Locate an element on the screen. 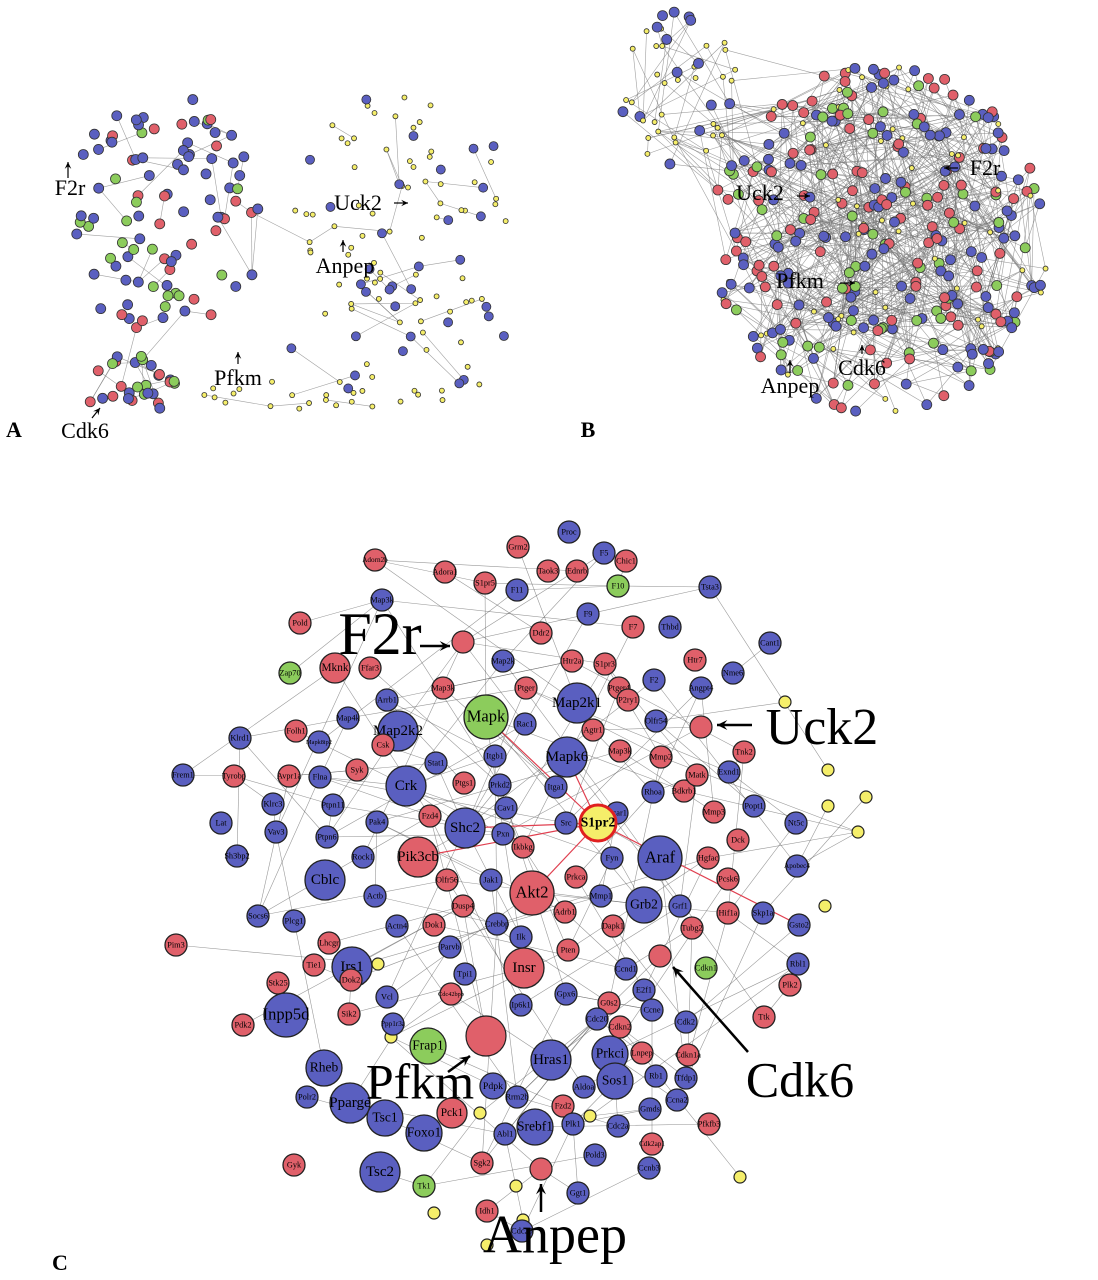 The height and width of the screenshot is (1280, 1098). node-label: Pold is located at coordinates (300, 622).